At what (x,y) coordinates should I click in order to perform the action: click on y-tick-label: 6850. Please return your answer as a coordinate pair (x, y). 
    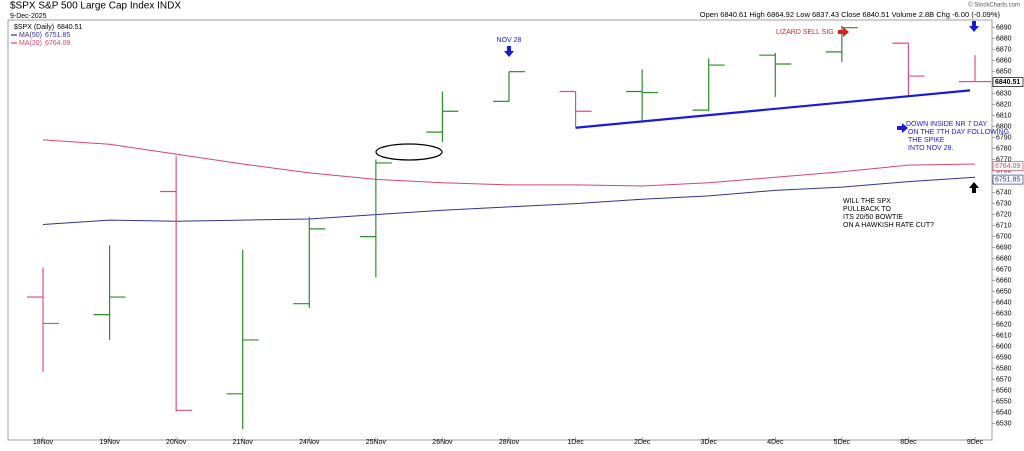
    Looking at the image, I should click on (1004, 72).